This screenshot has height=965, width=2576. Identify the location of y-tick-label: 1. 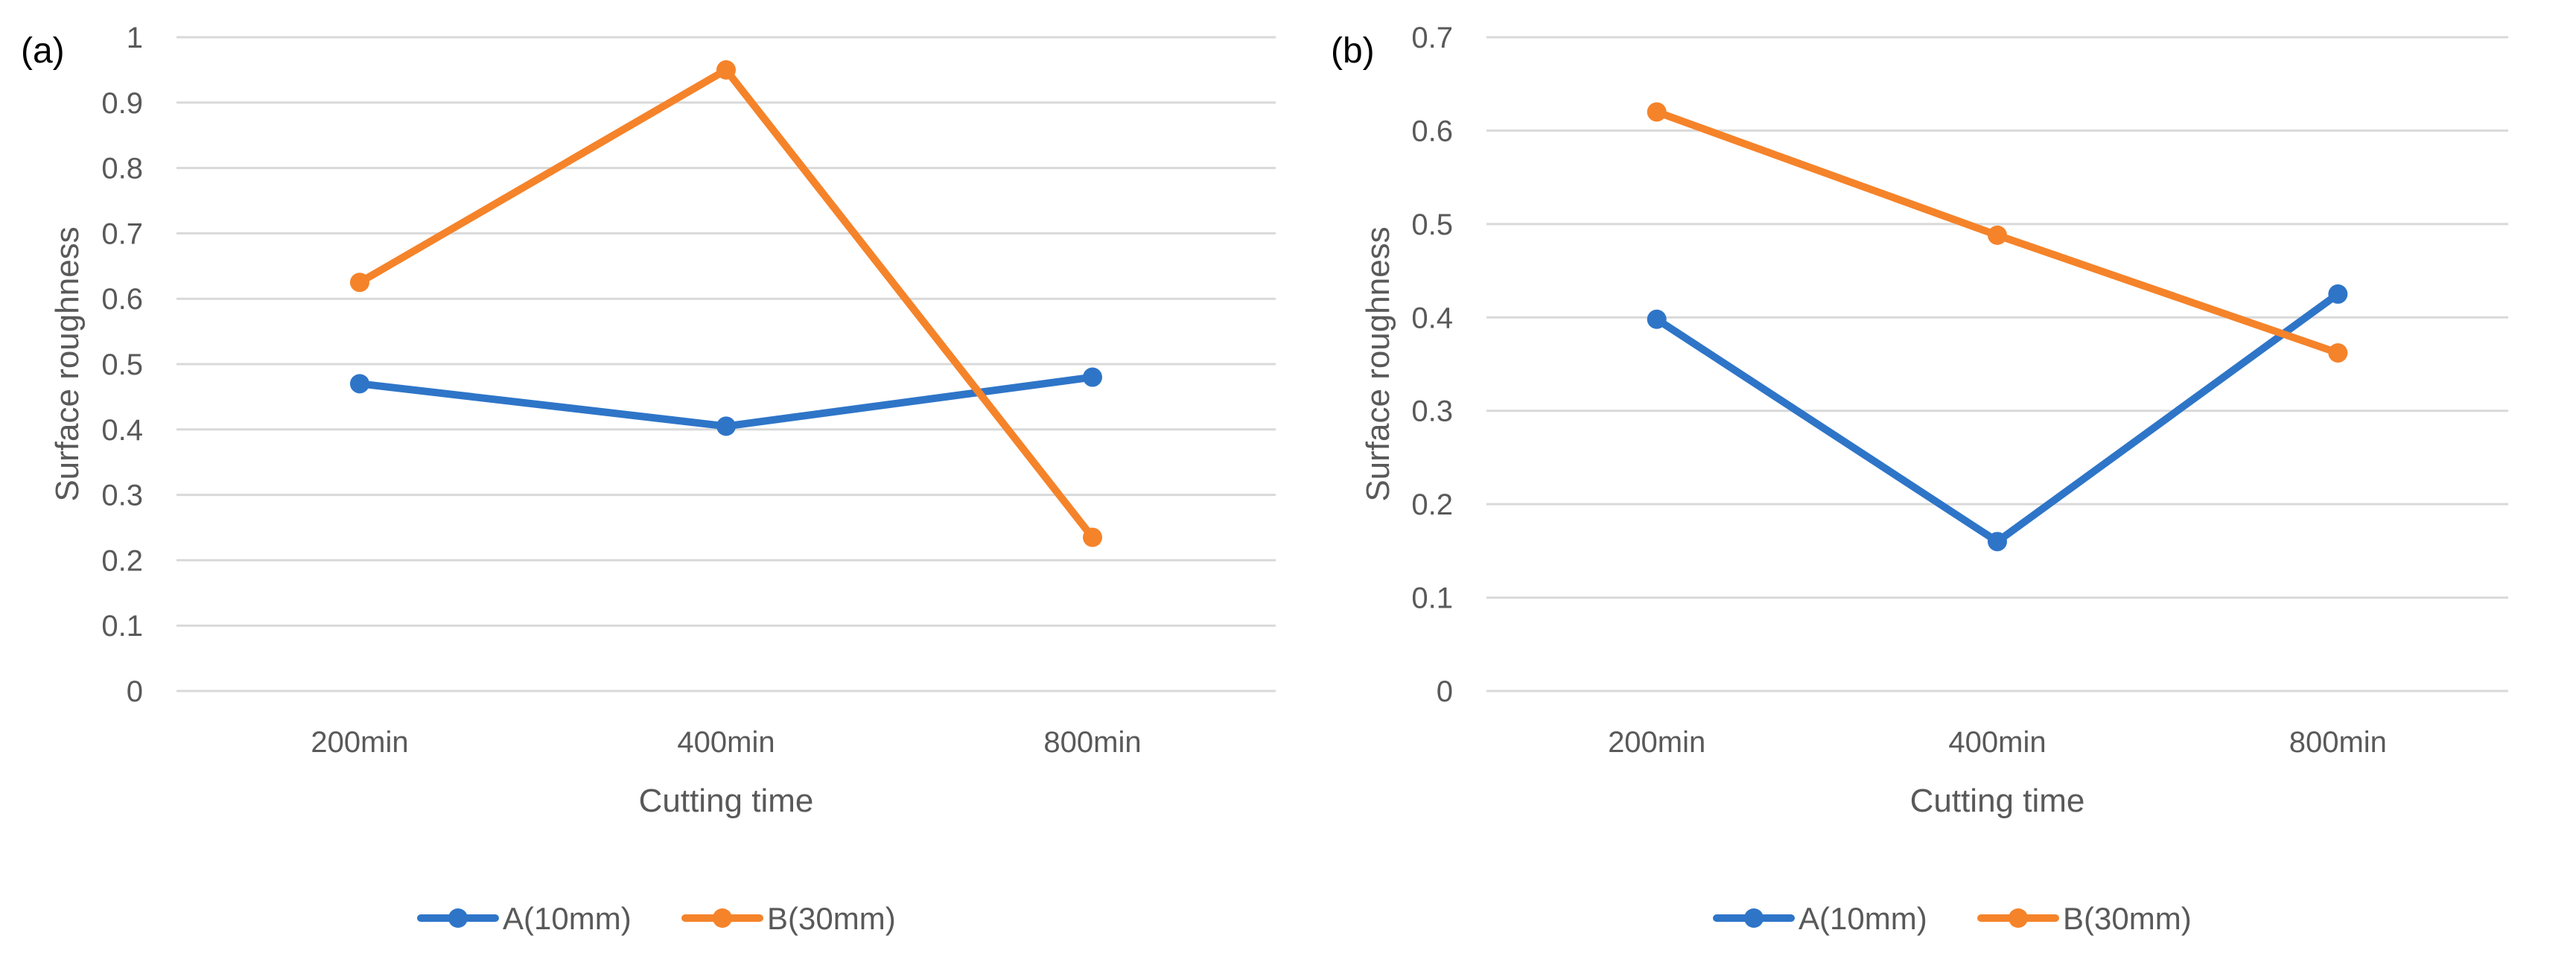
(135, 38).